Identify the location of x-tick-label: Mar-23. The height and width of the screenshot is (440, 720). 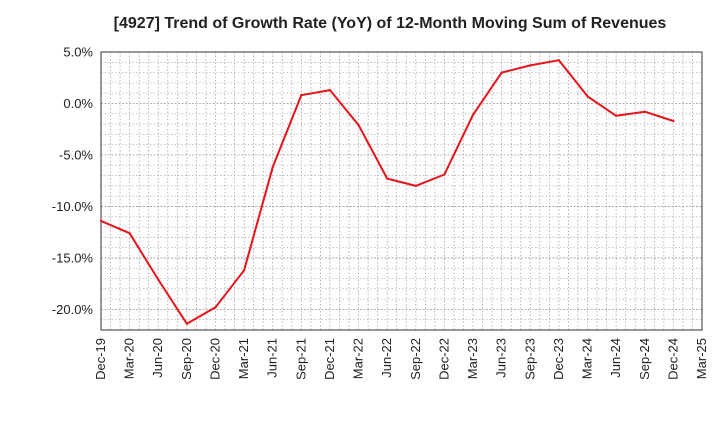
(472, 358).